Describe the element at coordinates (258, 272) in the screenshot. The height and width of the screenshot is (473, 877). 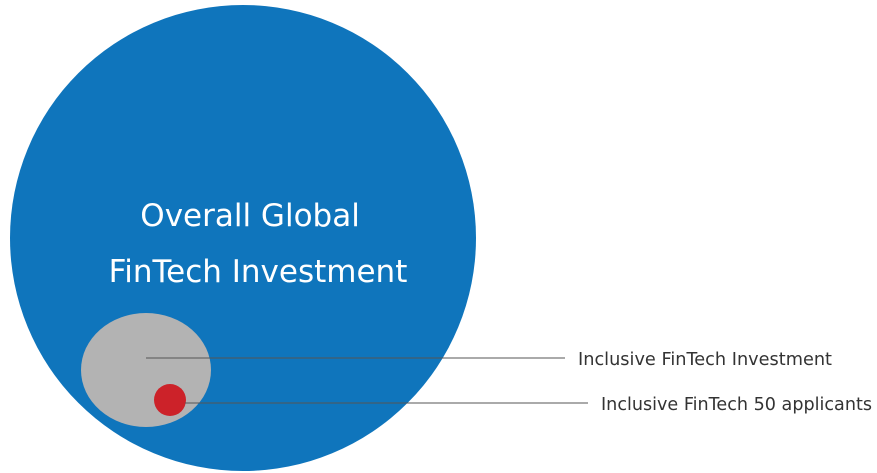
I see `overall-investment-label-line-2: FinTech Investment` at that location.